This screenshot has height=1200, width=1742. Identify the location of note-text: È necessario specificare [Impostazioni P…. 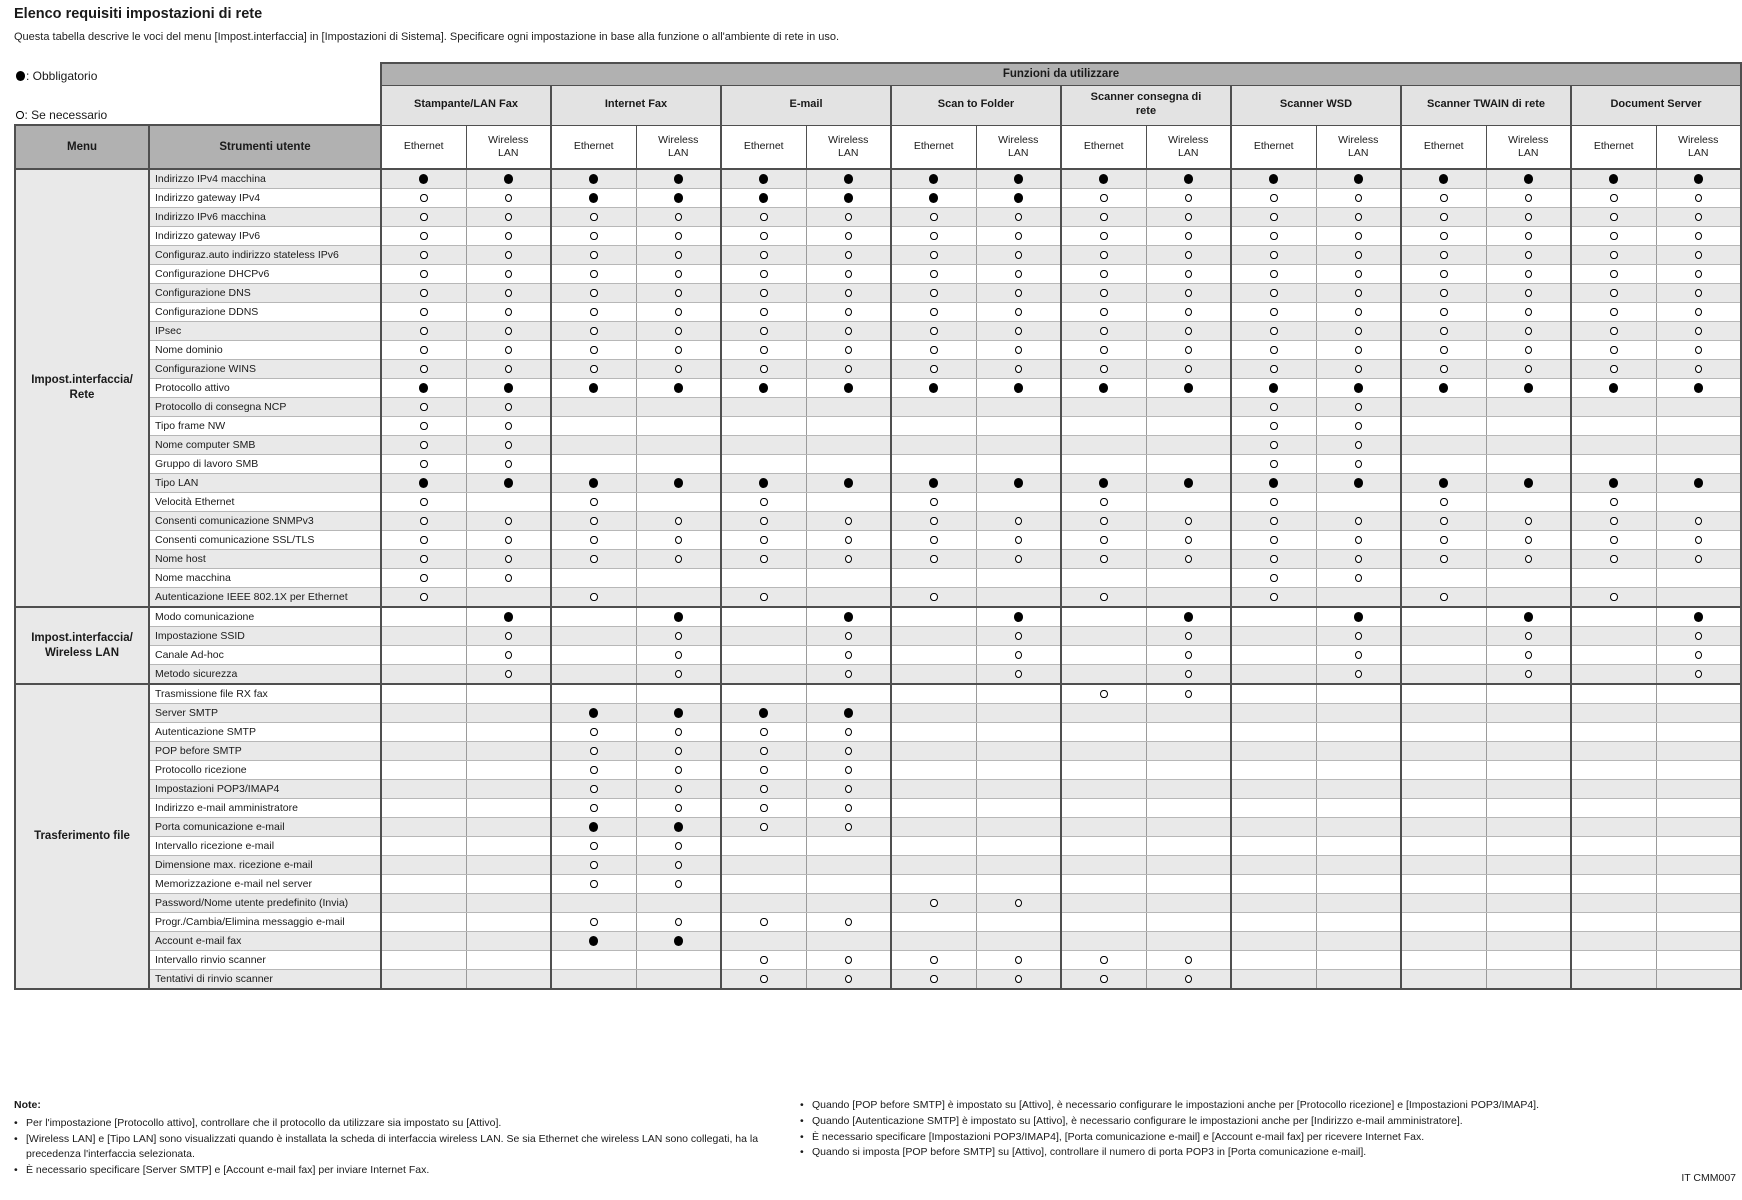
(1118, 1136).